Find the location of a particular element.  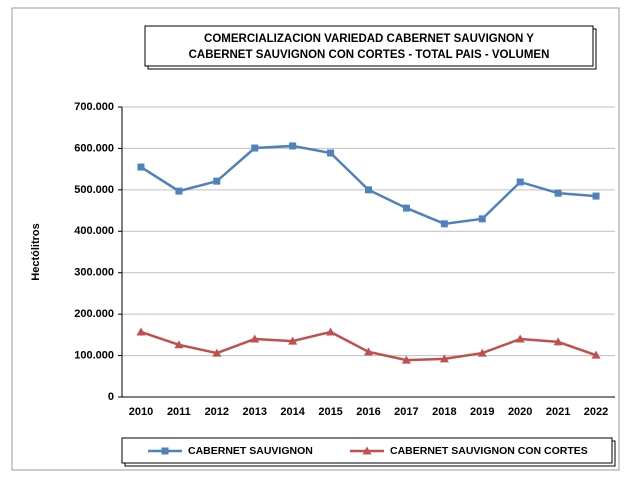

x-tick-label: 2011 is located at coordinates (179, 412).